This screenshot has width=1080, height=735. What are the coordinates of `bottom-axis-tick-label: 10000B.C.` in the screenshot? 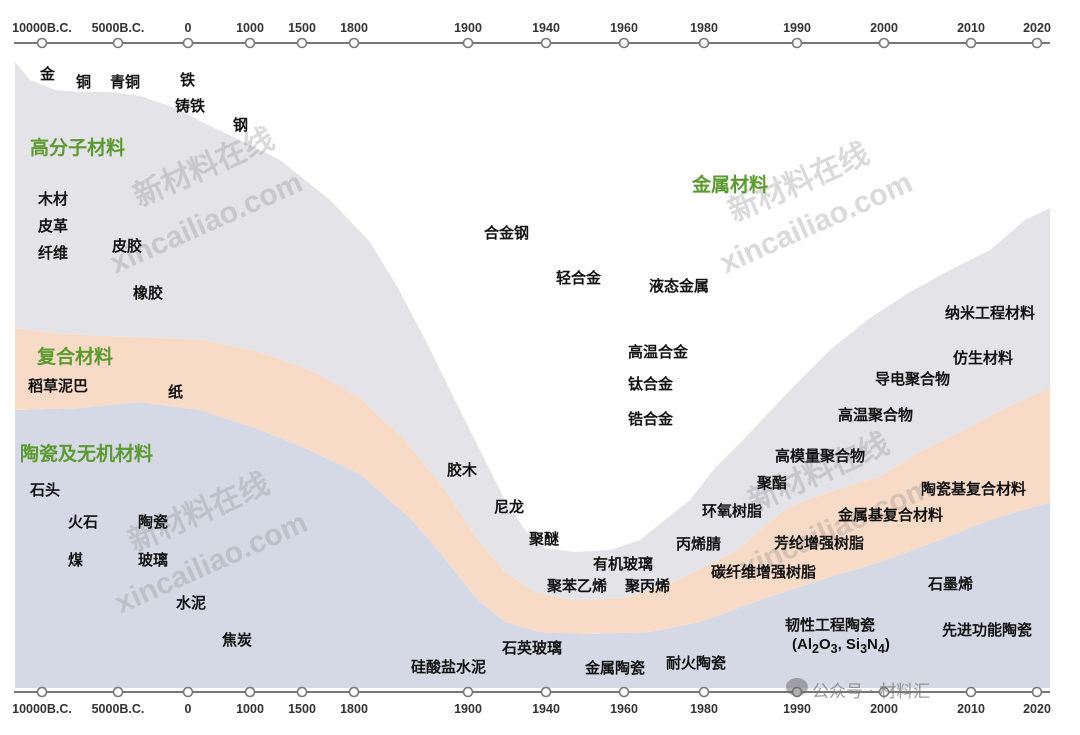 It's located at (42, 709).